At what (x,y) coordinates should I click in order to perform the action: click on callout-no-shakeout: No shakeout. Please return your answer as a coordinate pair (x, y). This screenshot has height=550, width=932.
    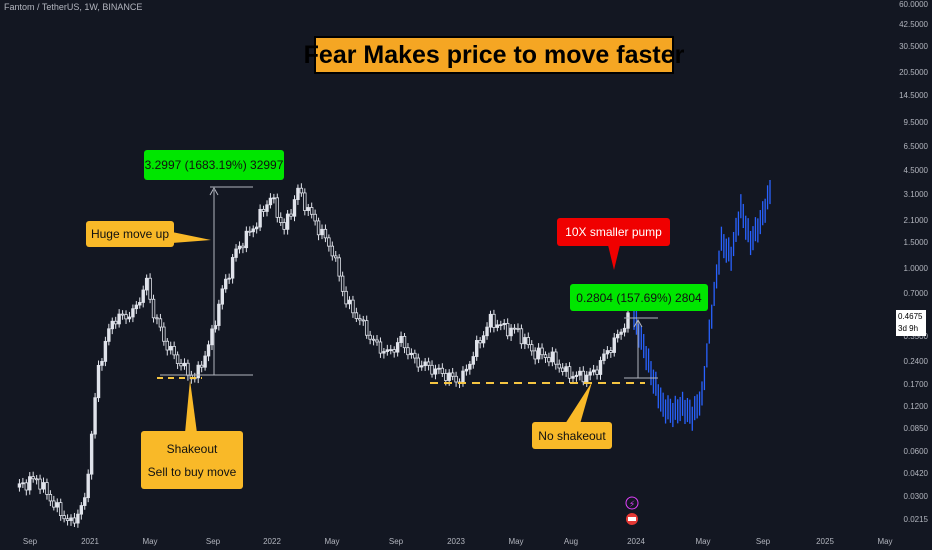
    Looking at the image, I should click on (572, 435).